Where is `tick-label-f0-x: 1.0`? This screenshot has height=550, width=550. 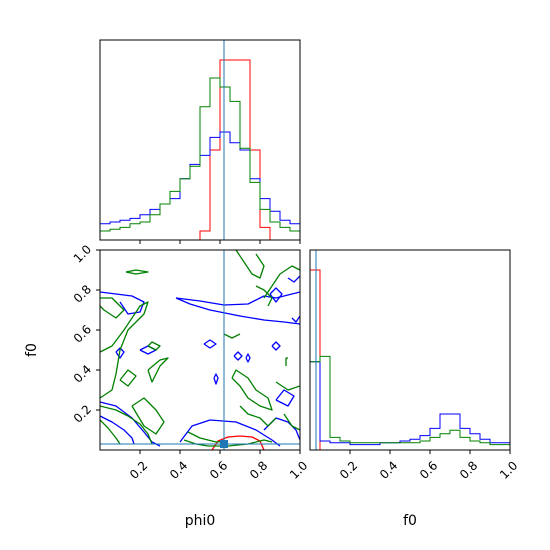
tick-label-f0-x: 1.0 is located at coordinates (508, 469).